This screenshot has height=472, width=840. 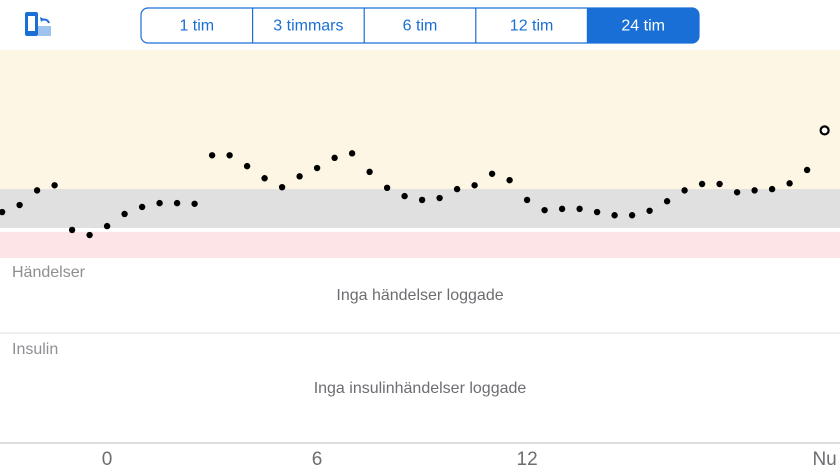 What do you see at coordinates (308, 26) in the screenshot?
I see `range-button: 3 timmars` at bounding box center [308, 26].